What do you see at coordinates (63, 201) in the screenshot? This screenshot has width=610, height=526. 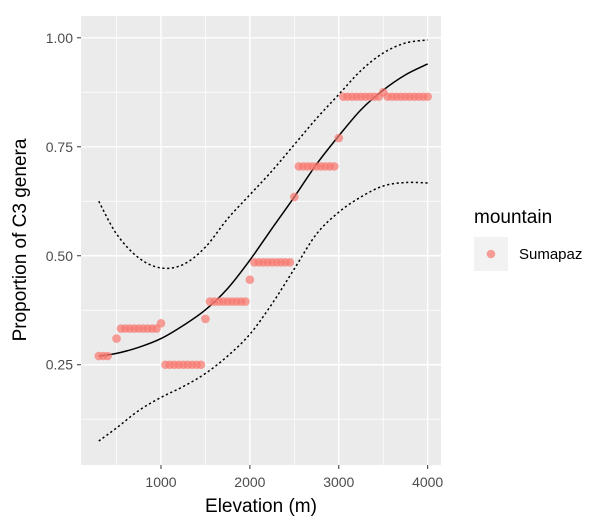 I see `y-axis: 0.25 0.50 0.75 1.00` at bounding box center [63, 201].